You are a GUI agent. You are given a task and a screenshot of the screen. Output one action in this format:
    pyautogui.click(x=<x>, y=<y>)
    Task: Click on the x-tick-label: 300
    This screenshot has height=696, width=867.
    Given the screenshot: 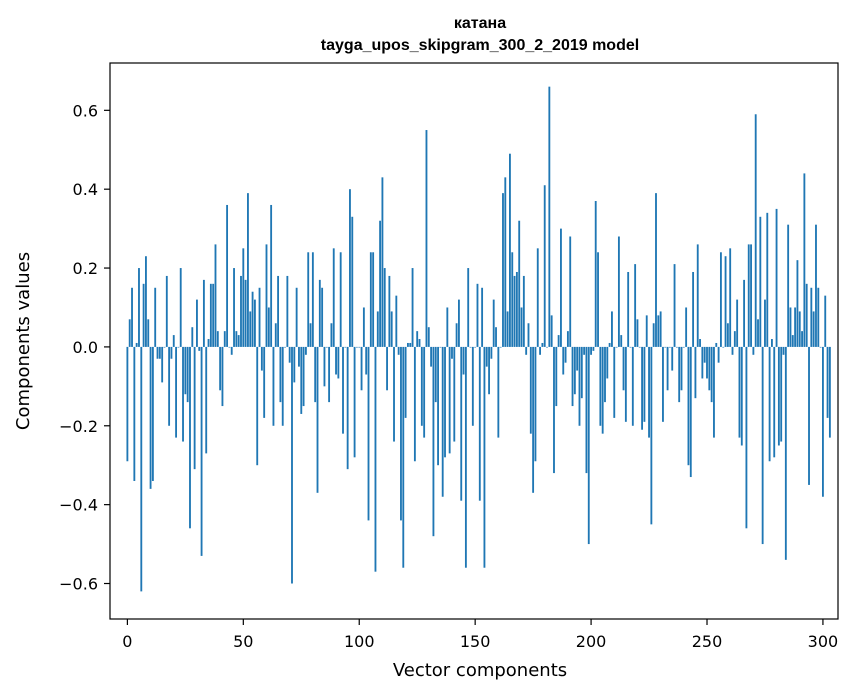 What is the action you would take?
    pyautogui.click(x=823, y=641)
    